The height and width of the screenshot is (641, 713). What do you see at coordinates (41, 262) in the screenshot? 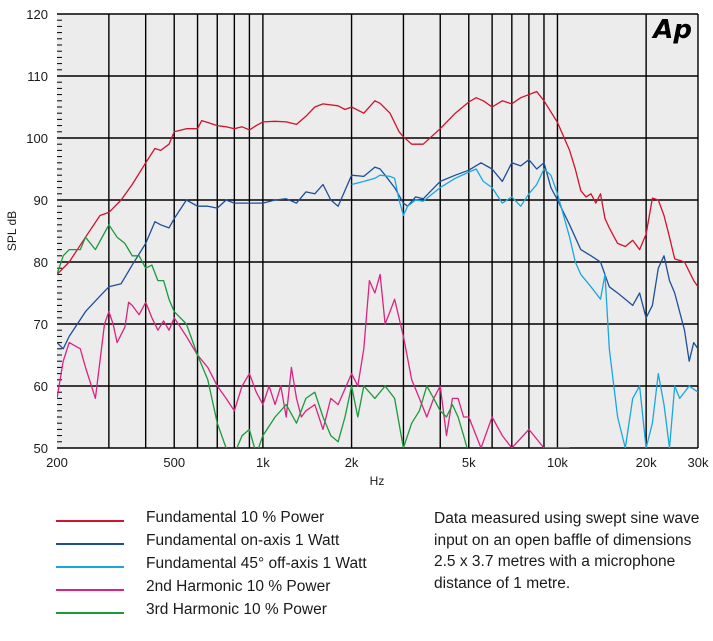
I see `y-tick-label: 80` at bounding box center [41, 262].